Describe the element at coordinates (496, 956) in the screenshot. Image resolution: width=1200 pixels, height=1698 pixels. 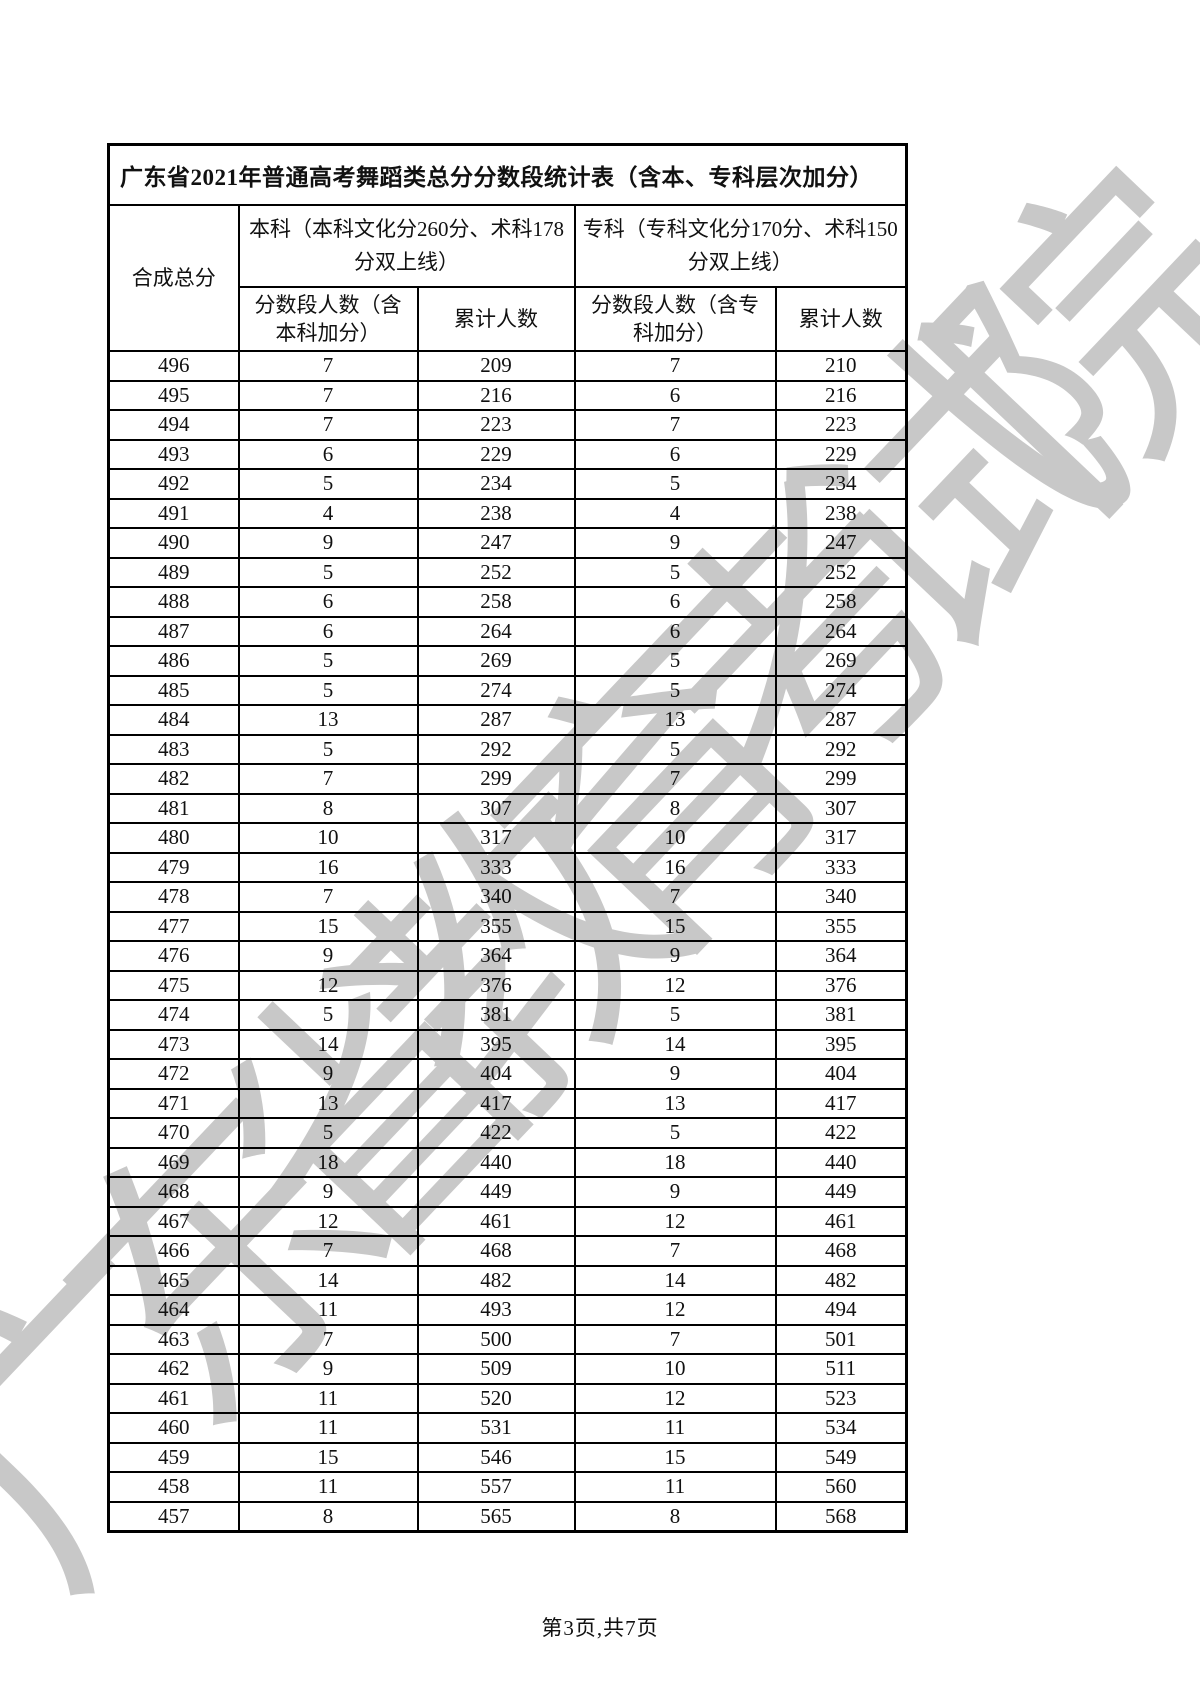
I see `benke-cumulative-cell: 364` at that location.